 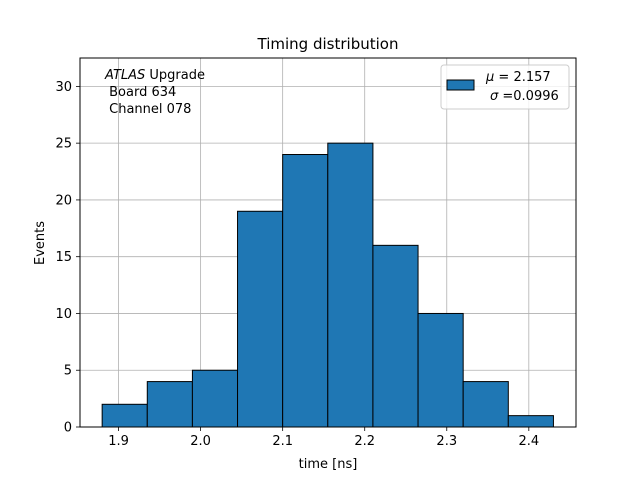 I want to click on annotation-channel: Channel 078, so click(x=148, y=109).